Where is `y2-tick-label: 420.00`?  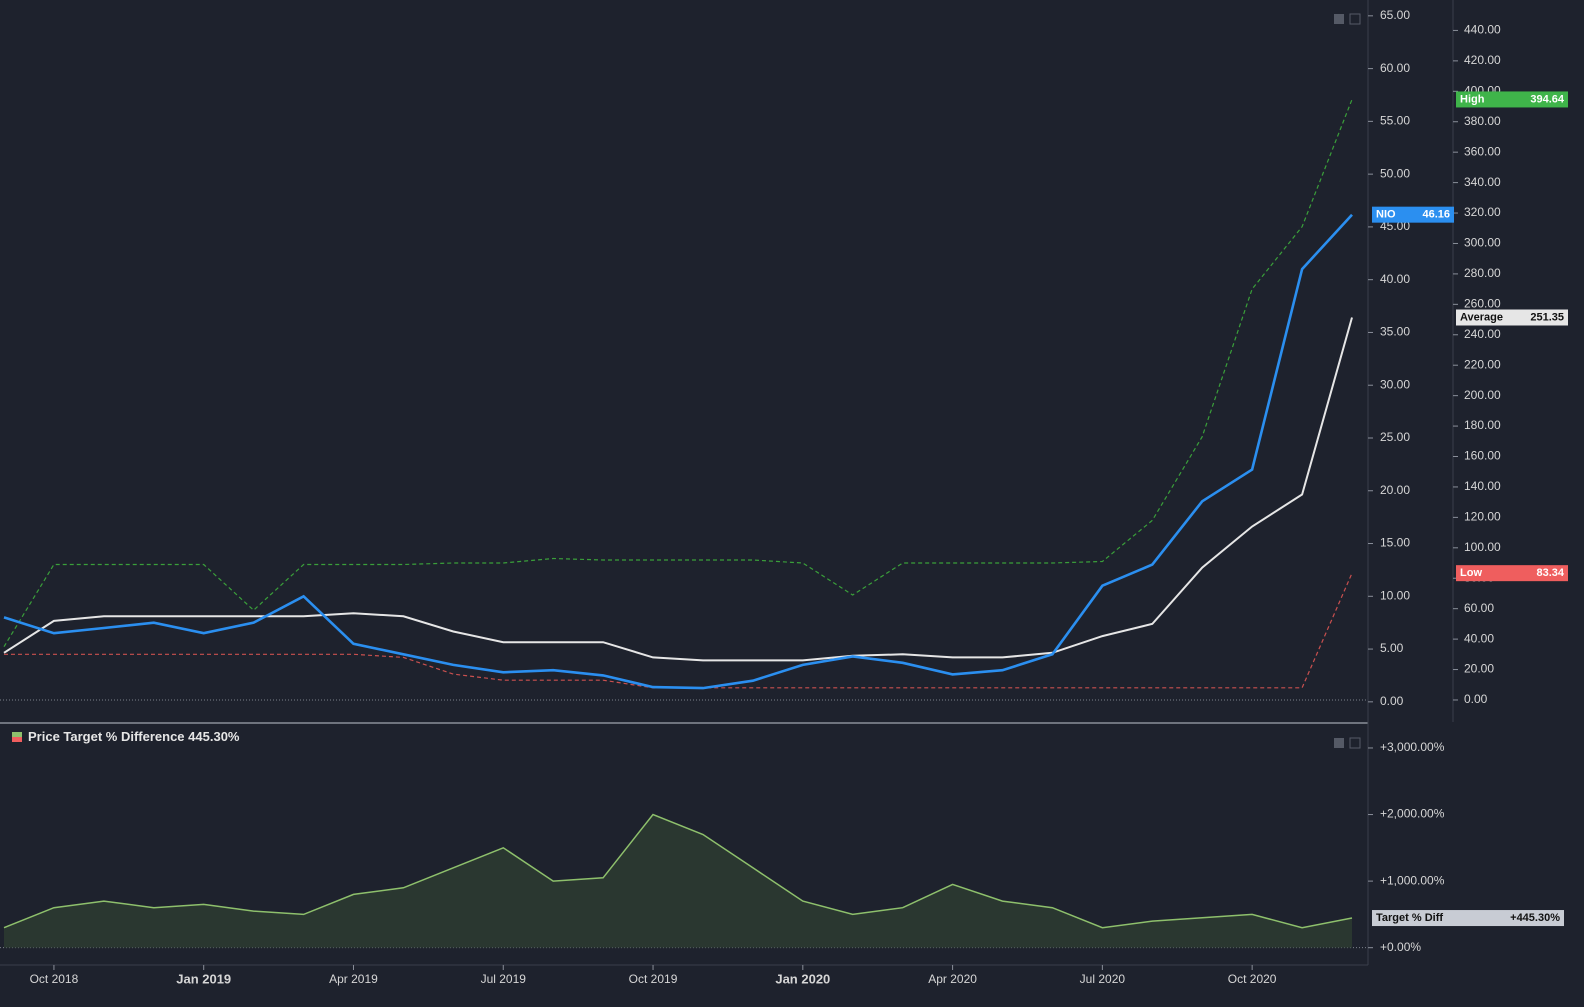 y2-tick-label: 420.00 is located at coordinates (1482, 60).